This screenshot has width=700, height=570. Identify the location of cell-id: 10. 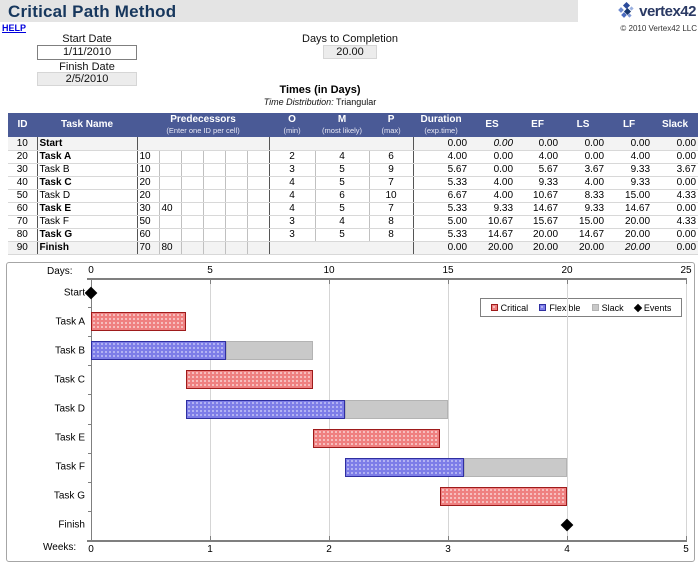
(23, 144).